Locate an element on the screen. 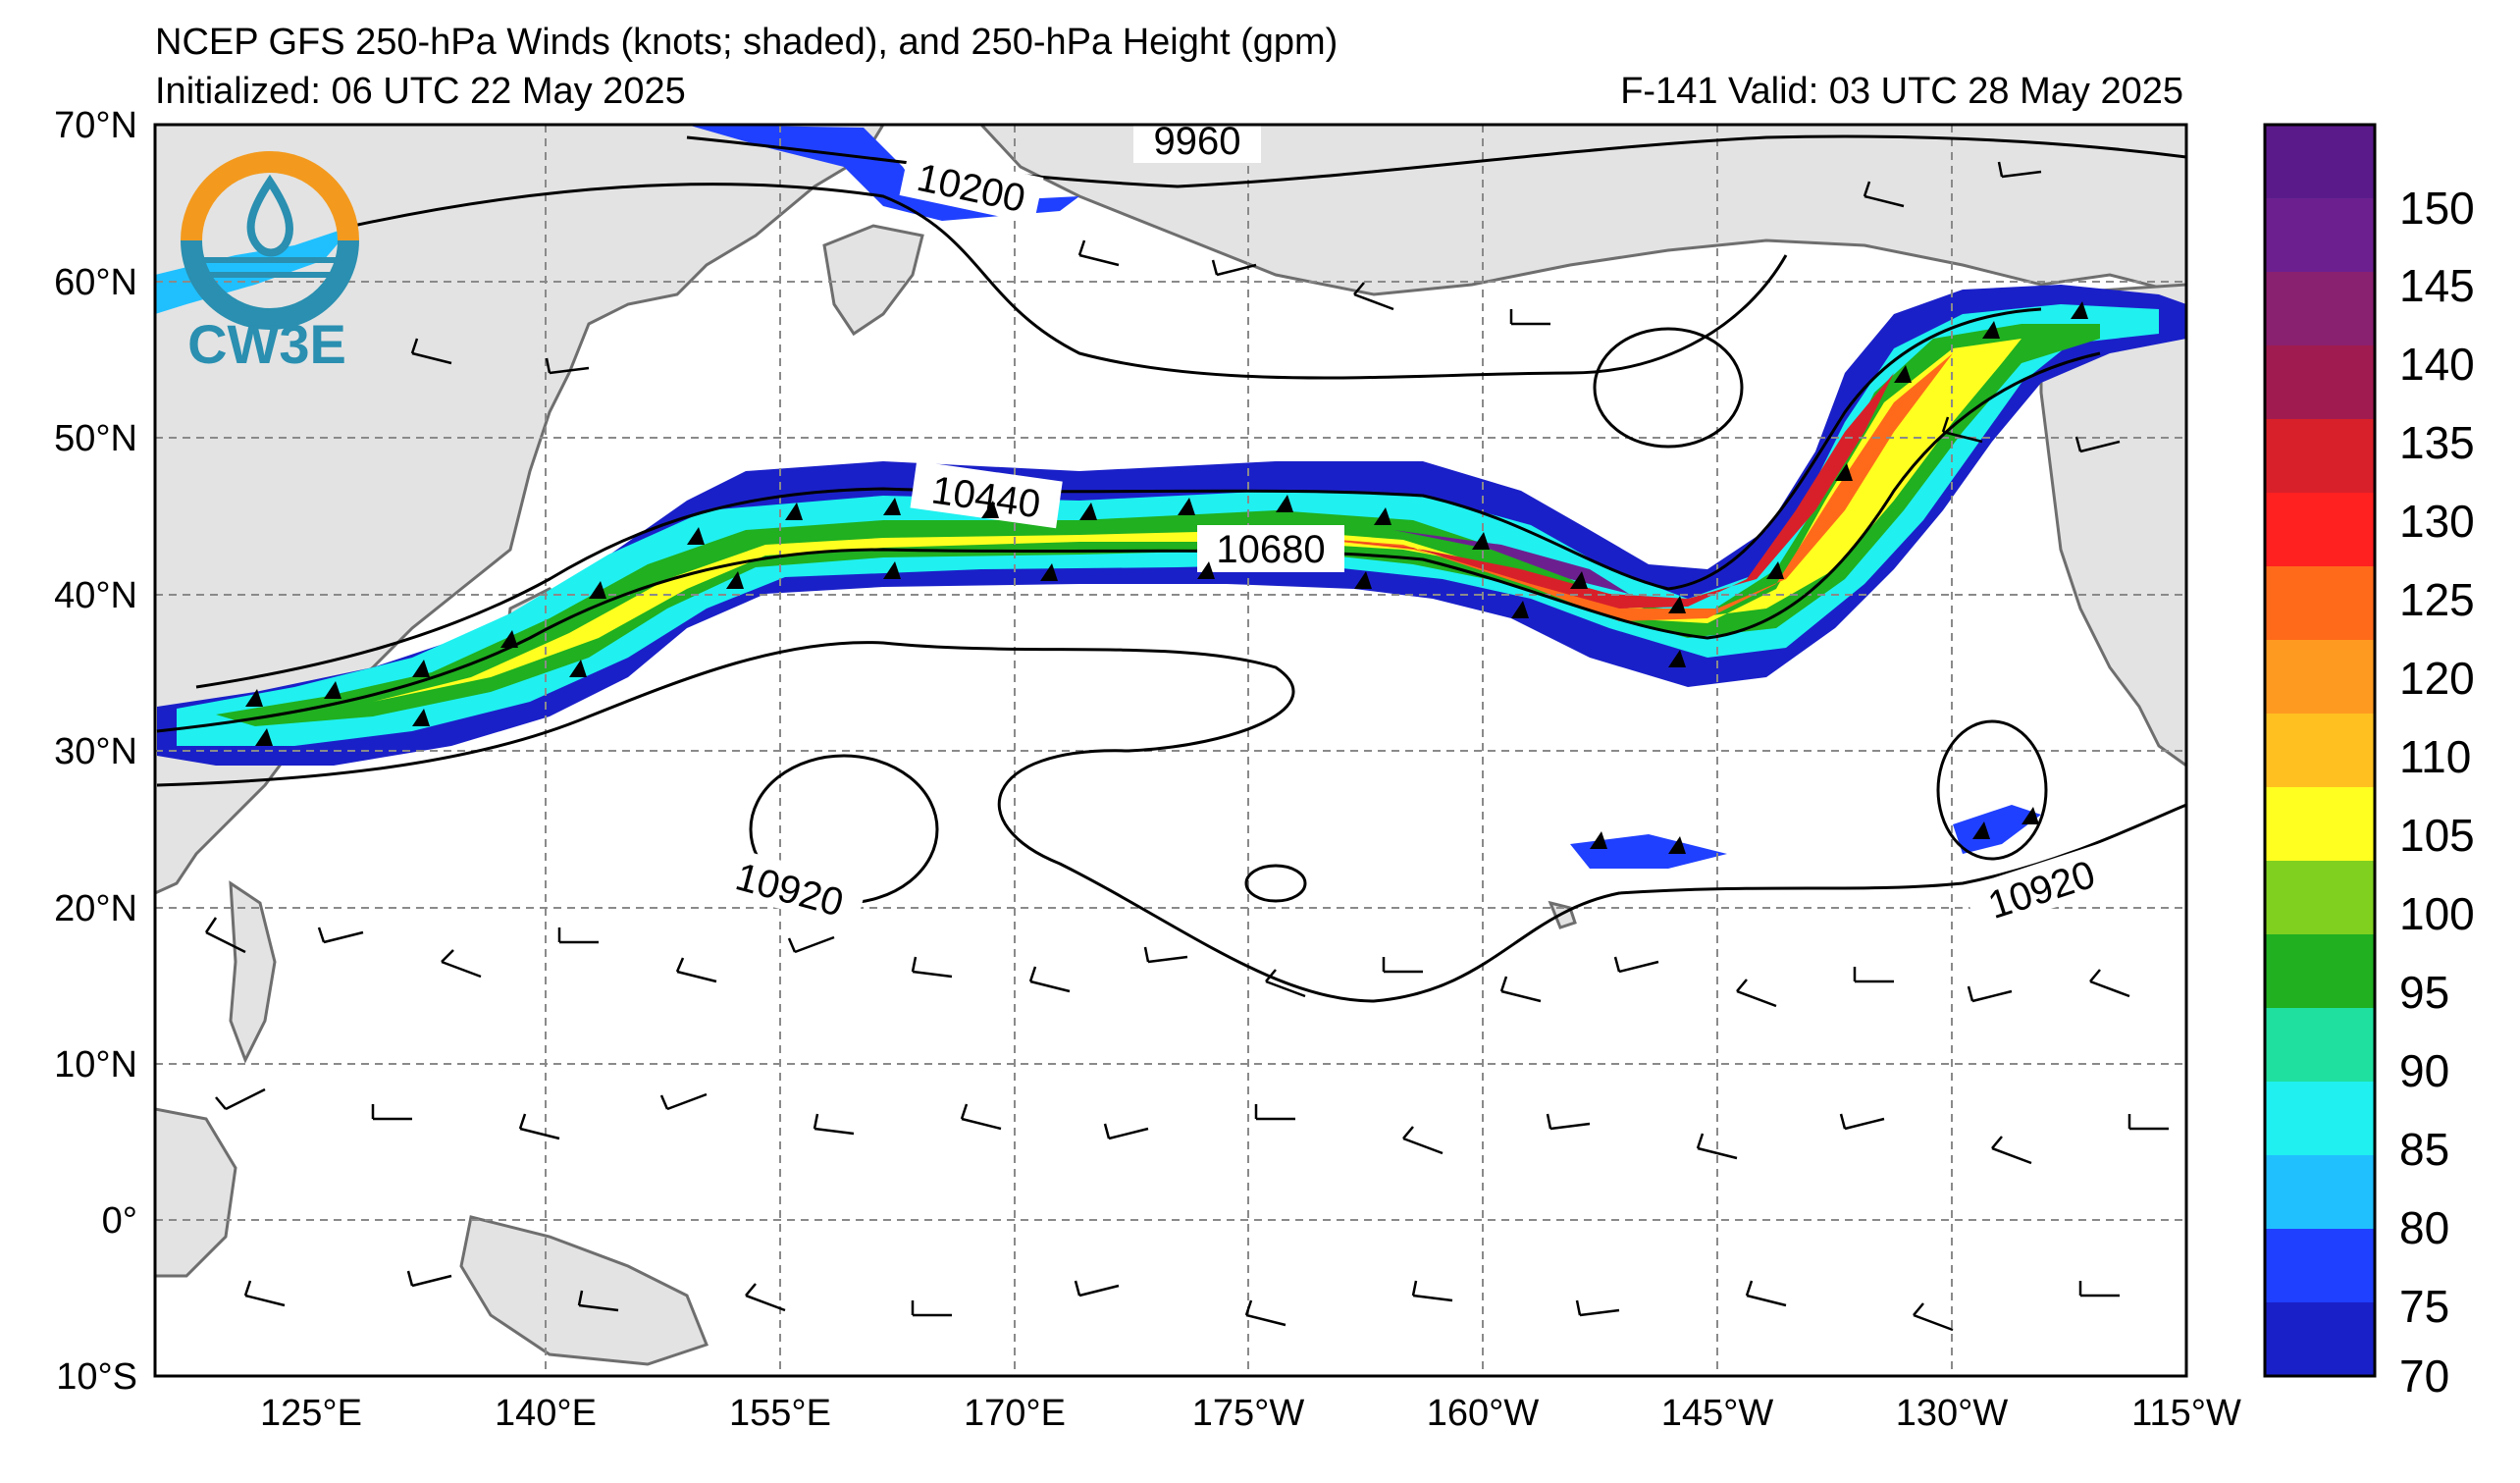  logo-text: CW3E is located at coordinates (266, 344).